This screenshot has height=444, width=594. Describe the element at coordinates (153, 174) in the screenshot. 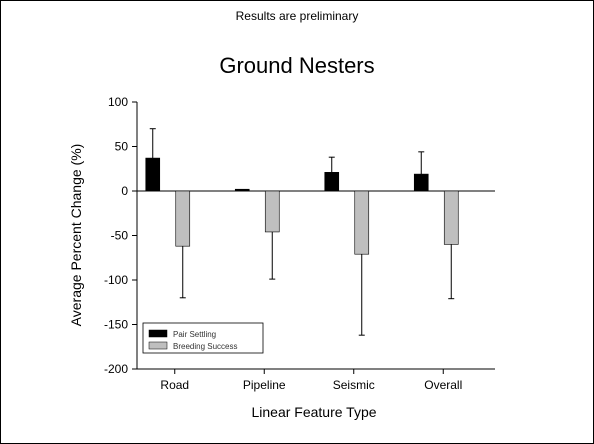

I see `bar-pair-settling-road` at that location.